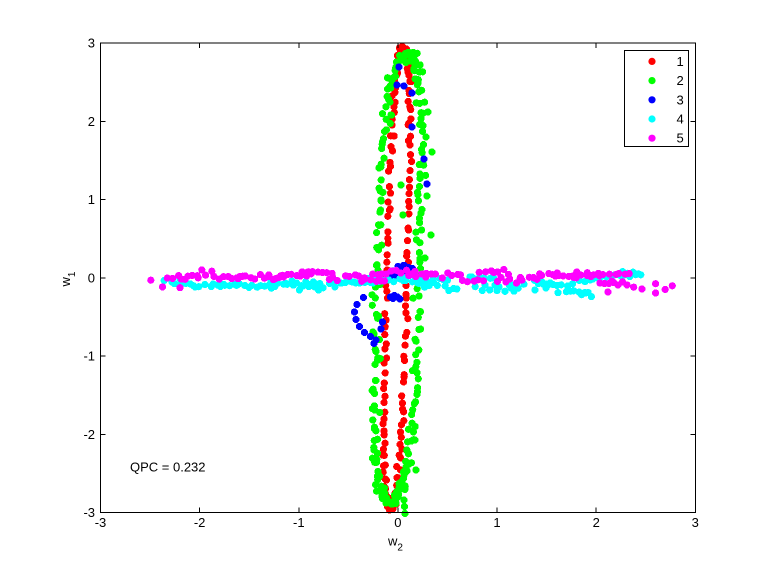 The height and width of the screenshot is (581, 768). What do you see at coordinates (680, 138) in the screenshot?
I see `svg-text: 5` at bounding box center [680, 138].